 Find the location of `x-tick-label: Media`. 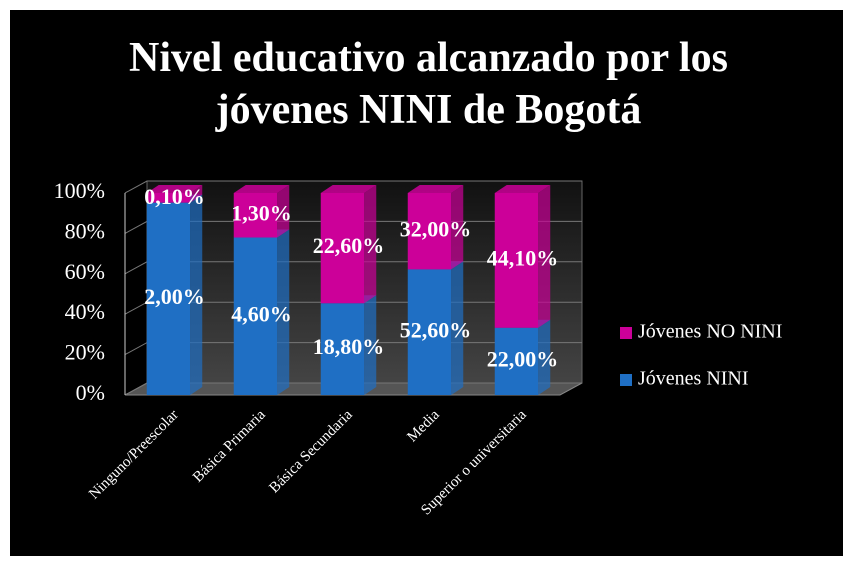

x-tick-label: Media is located at coordinates (423, 426).